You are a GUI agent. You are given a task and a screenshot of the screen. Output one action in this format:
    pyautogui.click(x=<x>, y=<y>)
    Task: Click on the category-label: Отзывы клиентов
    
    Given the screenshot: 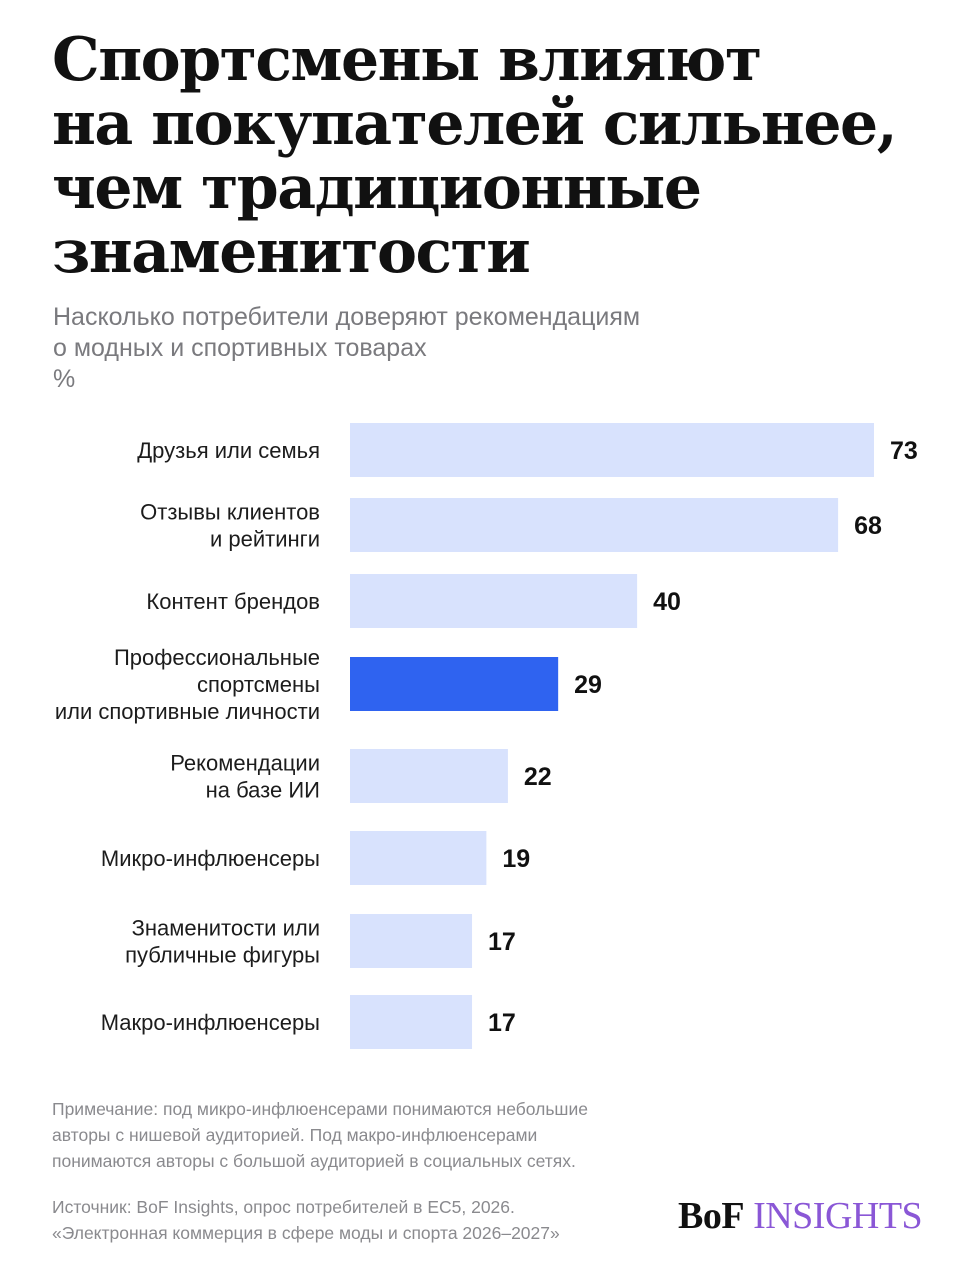 What is the action you would take?
    pyautogui.click(x=230, y=512)
    